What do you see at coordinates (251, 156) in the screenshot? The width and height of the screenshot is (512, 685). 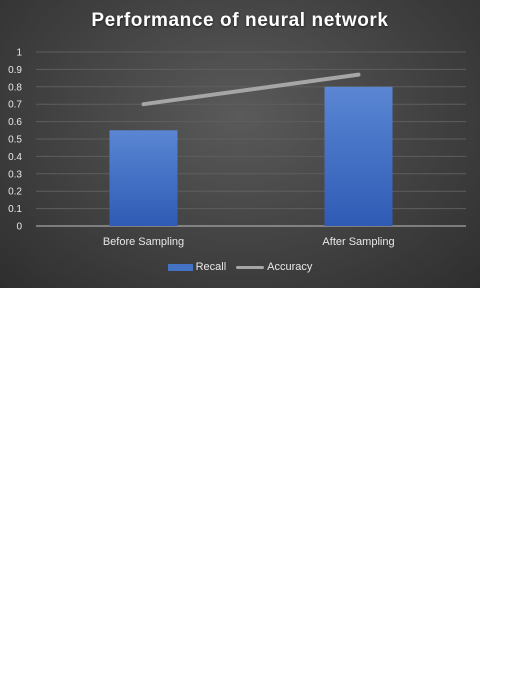 I see `recall-bars` at bounding box center [251, 156].